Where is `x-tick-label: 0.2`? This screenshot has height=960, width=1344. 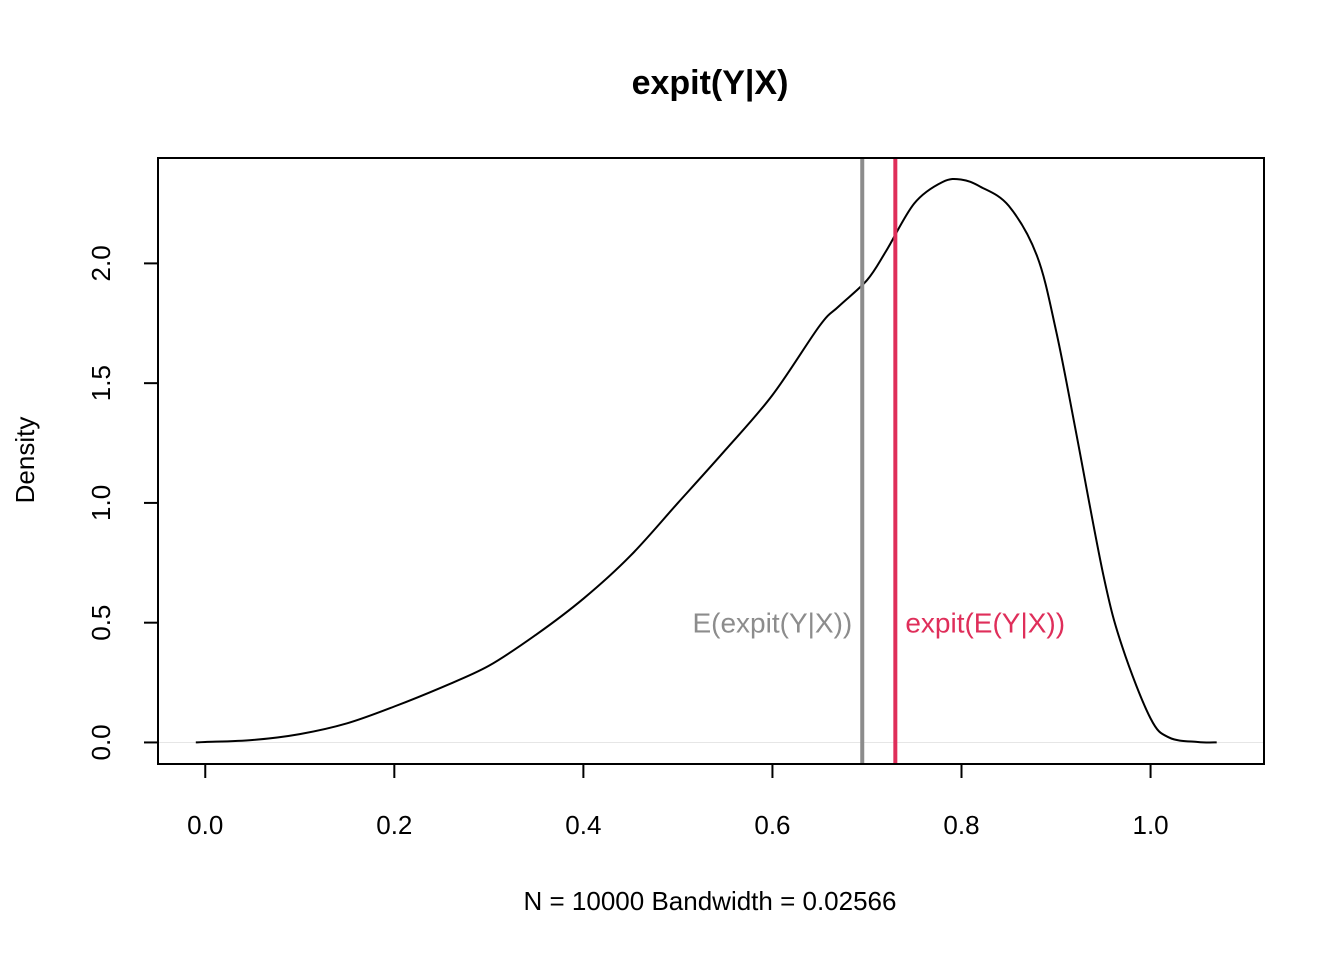 x-tick-label: 0.2 is located at coordinates (394, 825).